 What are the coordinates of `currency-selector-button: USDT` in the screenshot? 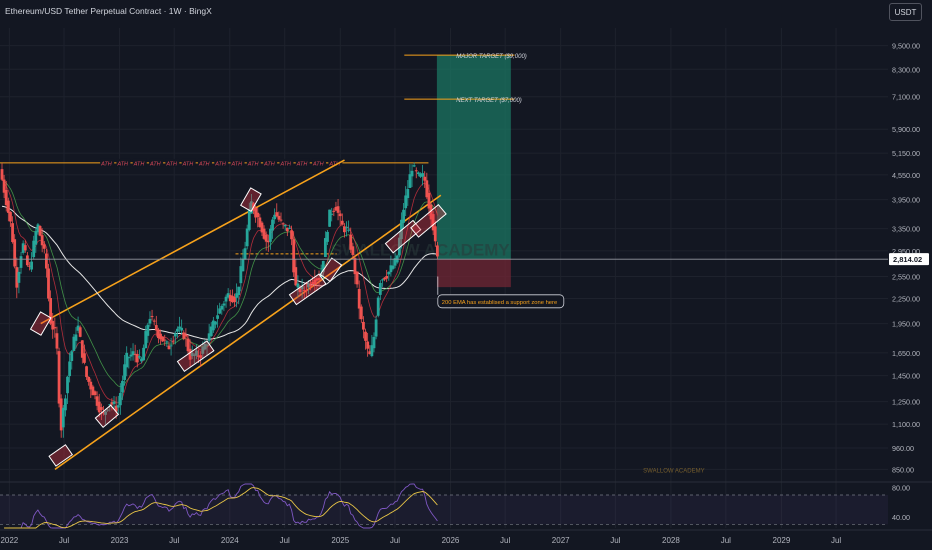 It's located at (905, 12).